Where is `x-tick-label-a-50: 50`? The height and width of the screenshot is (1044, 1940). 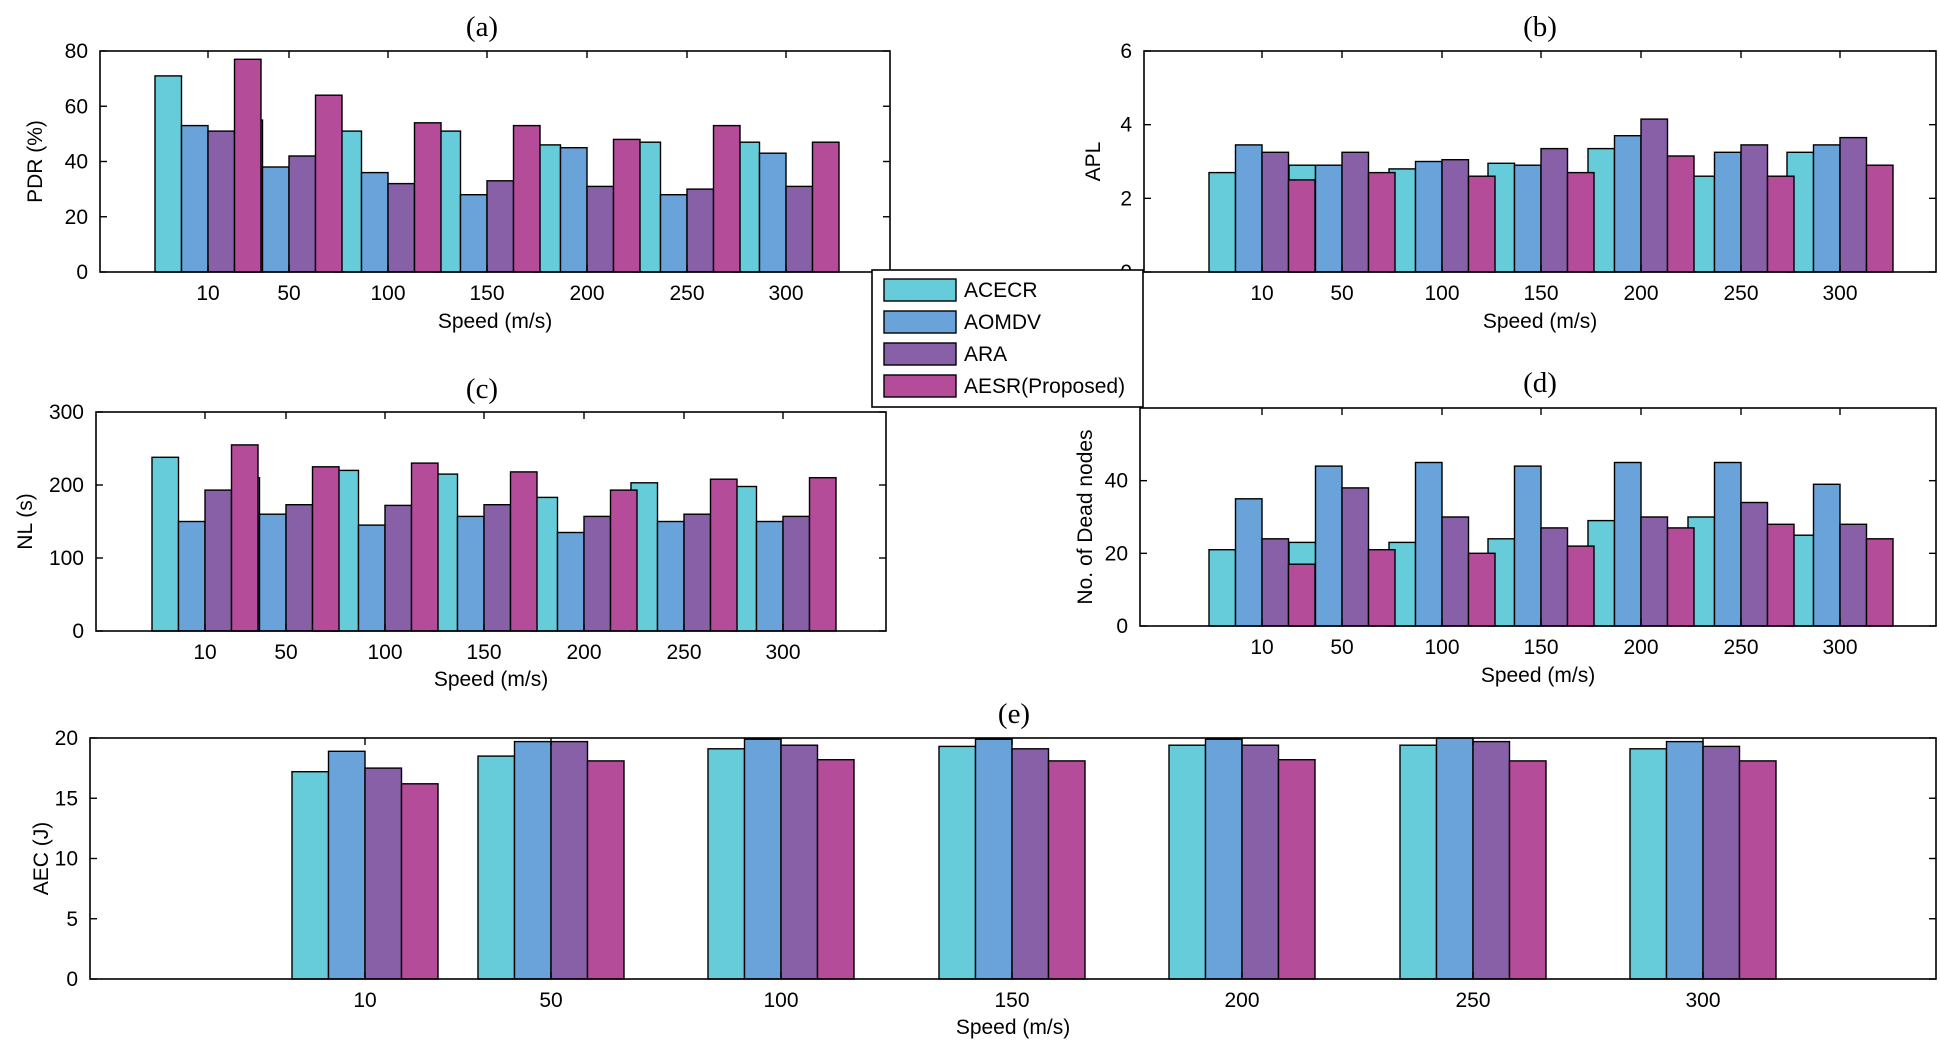
x-tick-label-a-50: 50 is located at coordinates (288, 293).